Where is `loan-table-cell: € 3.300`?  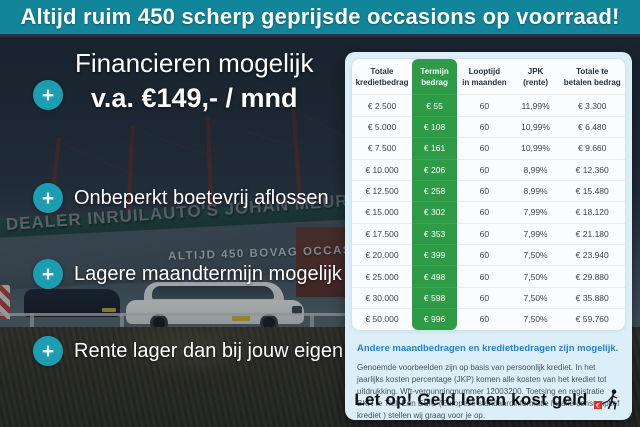
loan-table-cell: € 3.300 is located at coordinates (592, 105).